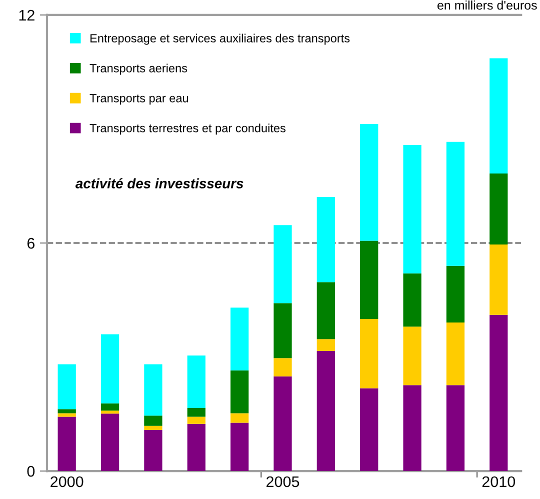  Describe the element at coordinates (67, 482) in the screenshot. I see `x-tick-label: 2000` at that location.